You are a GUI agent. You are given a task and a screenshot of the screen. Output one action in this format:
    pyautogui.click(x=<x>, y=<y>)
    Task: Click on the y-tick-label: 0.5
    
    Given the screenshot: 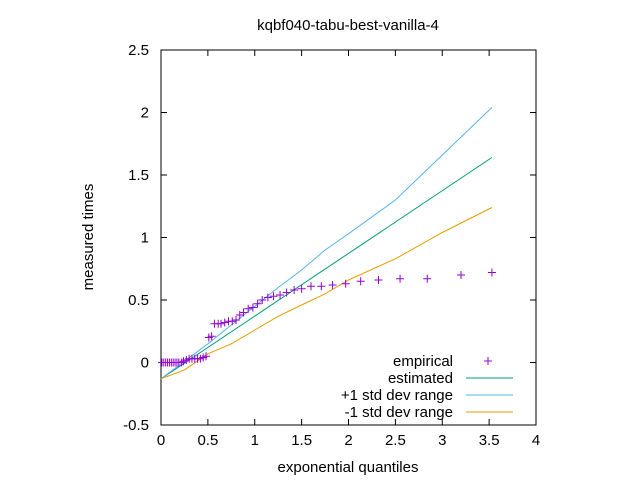 What is the action you would take?
    pyautogui.click(x=138, y=300)
    